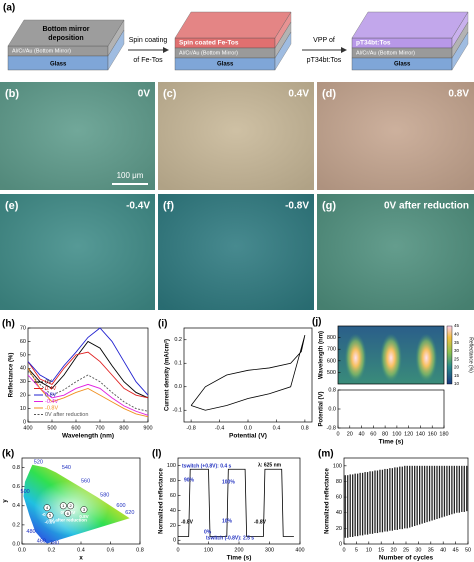 This screenshot has width=474, height=562. Describe the element at coordinates (396, 434) in the screenshot. I see `x-tick-label: 100` at that location.